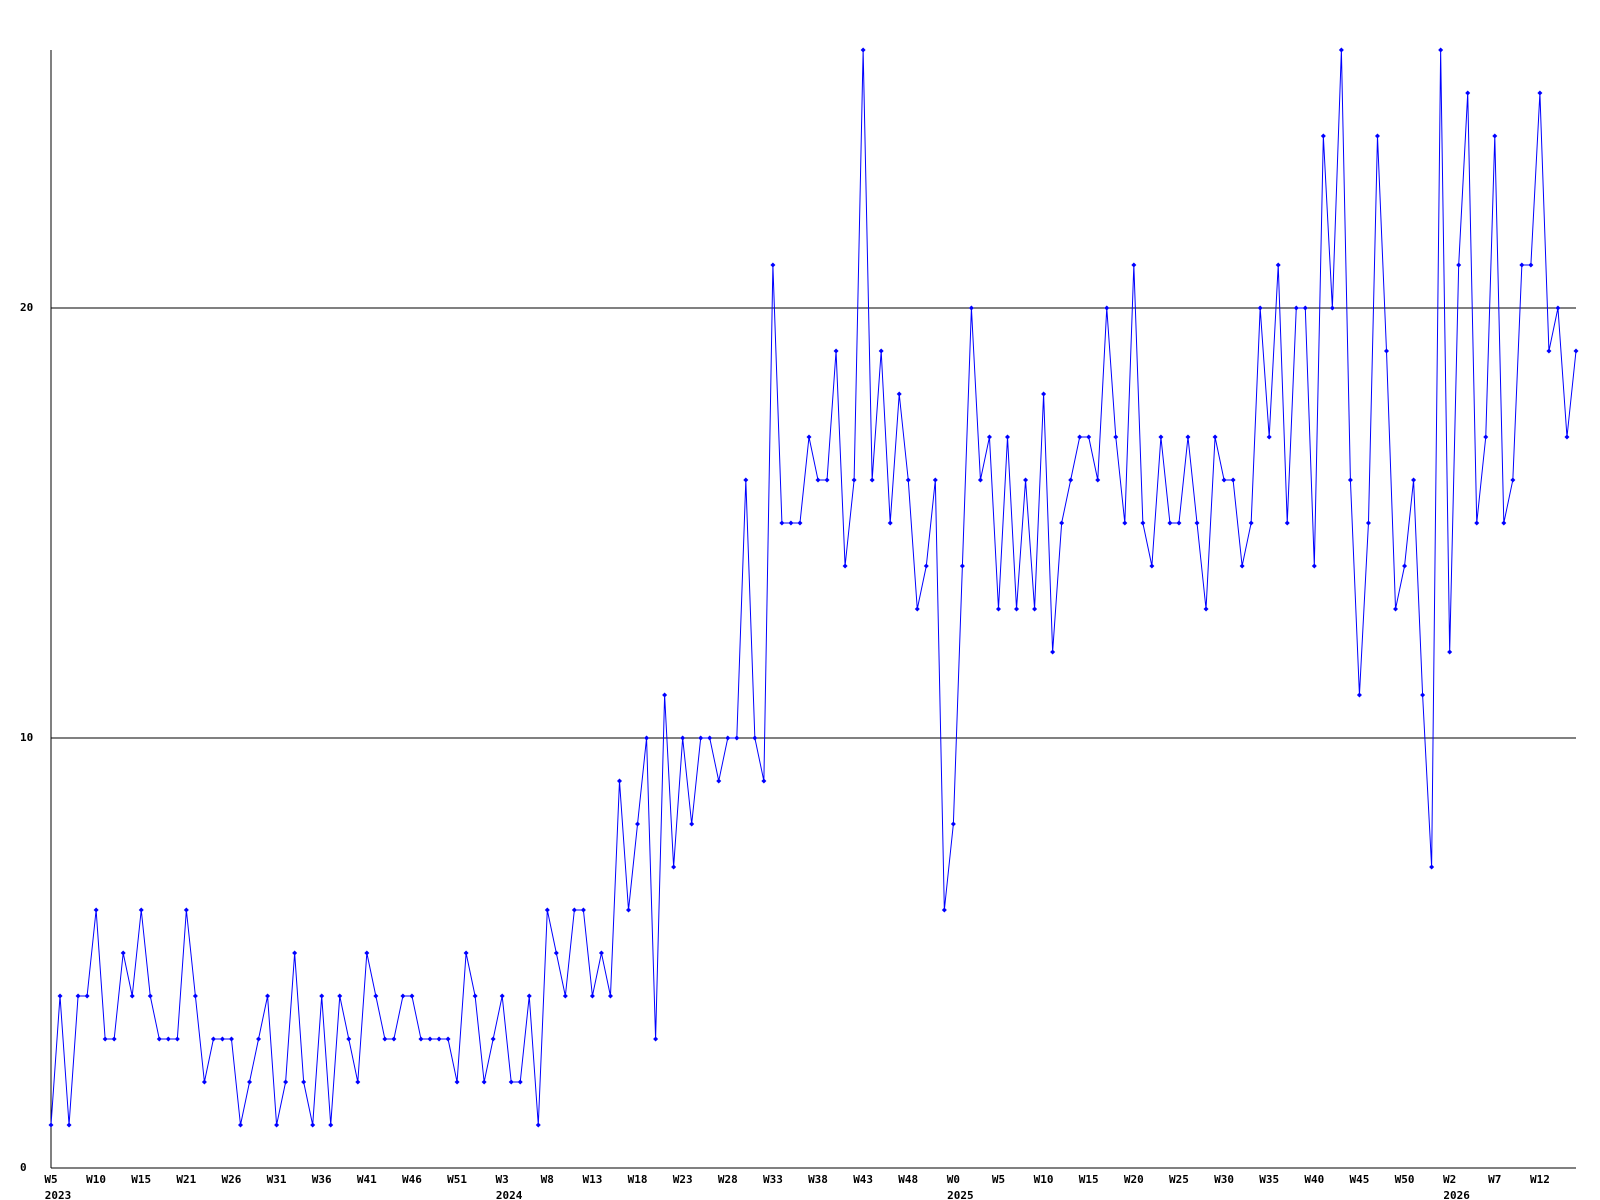 The height and width of the screenshot is (1200, 1600). What do you see at coordinates (1224, 1179) in the screenshot?
I see `x-tick-label: W30` at bounding box center [1224, 1179].